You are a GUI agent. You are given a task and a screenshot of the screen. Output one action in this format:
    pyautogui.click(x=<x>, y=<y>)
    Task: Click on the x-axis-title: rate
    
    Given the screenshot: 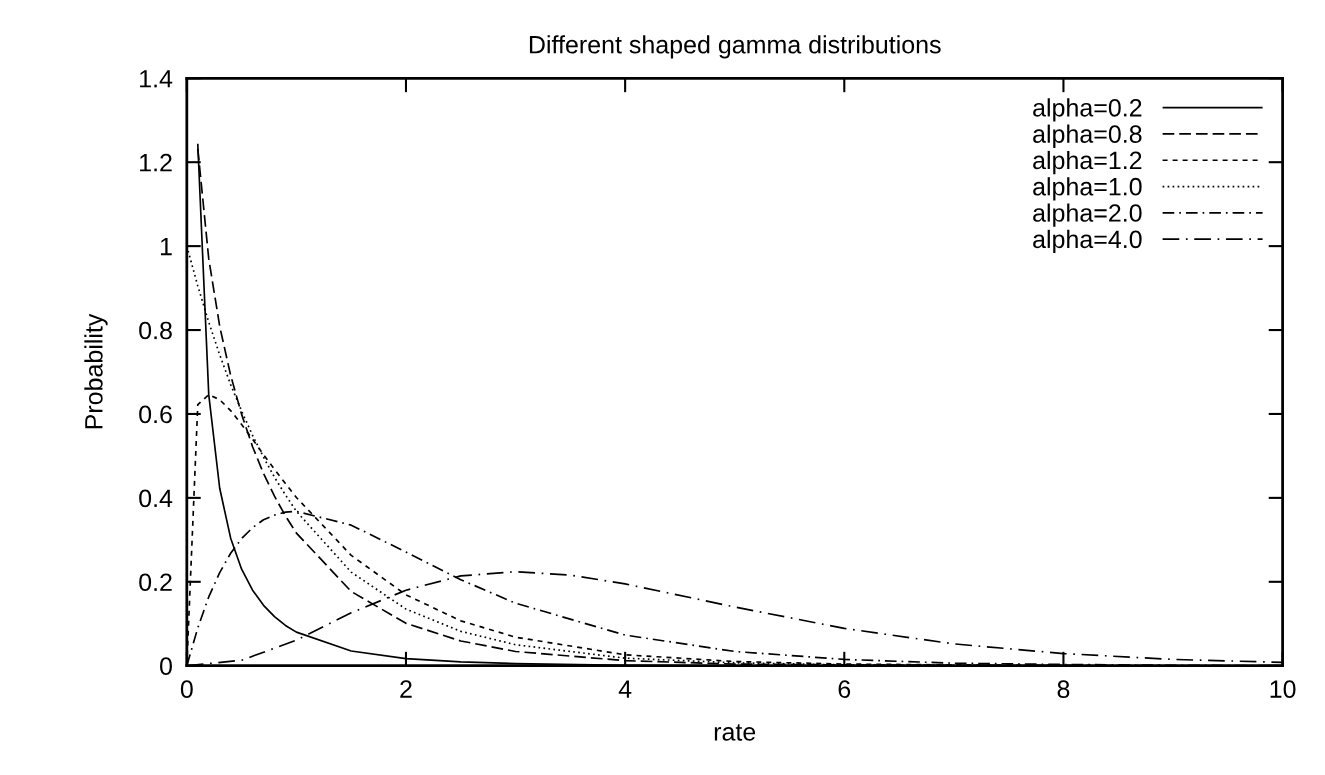 What is the action you would take?
    pyautogui.click(x=735, y=732)
    